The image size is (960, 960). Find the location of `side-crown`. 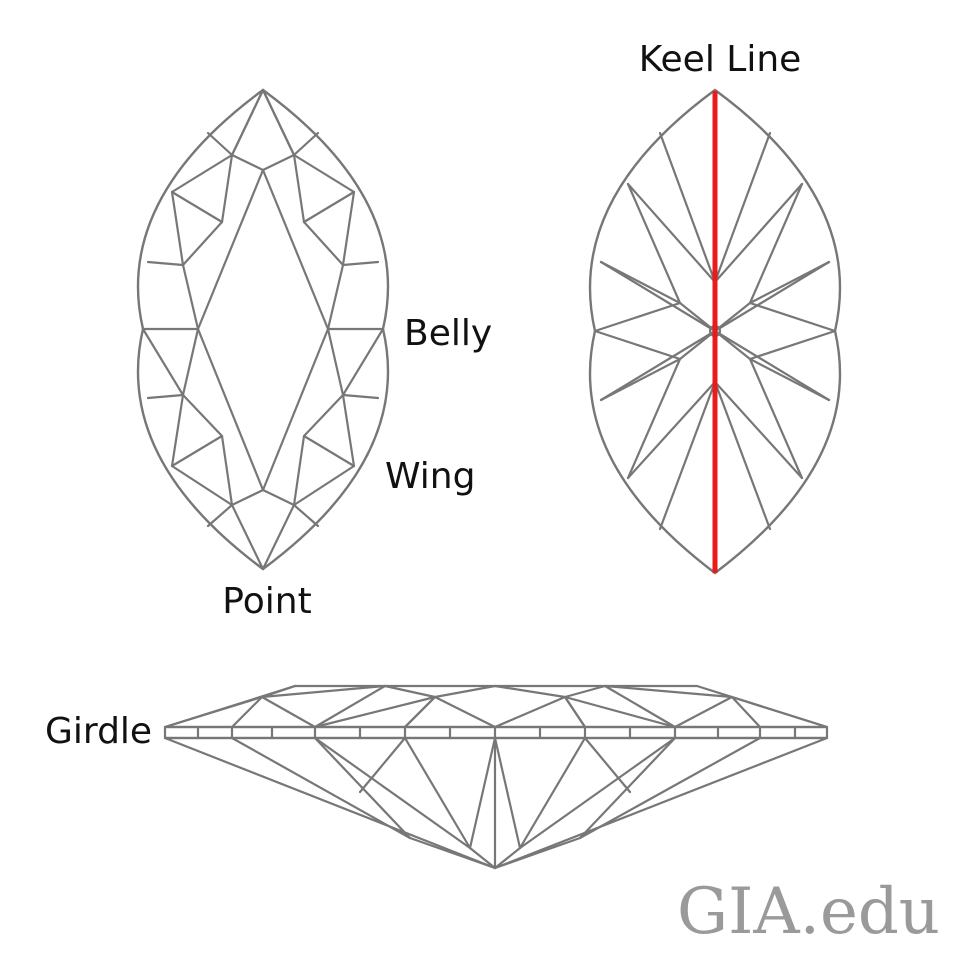

side-crown is located at coordinates (496, 706).